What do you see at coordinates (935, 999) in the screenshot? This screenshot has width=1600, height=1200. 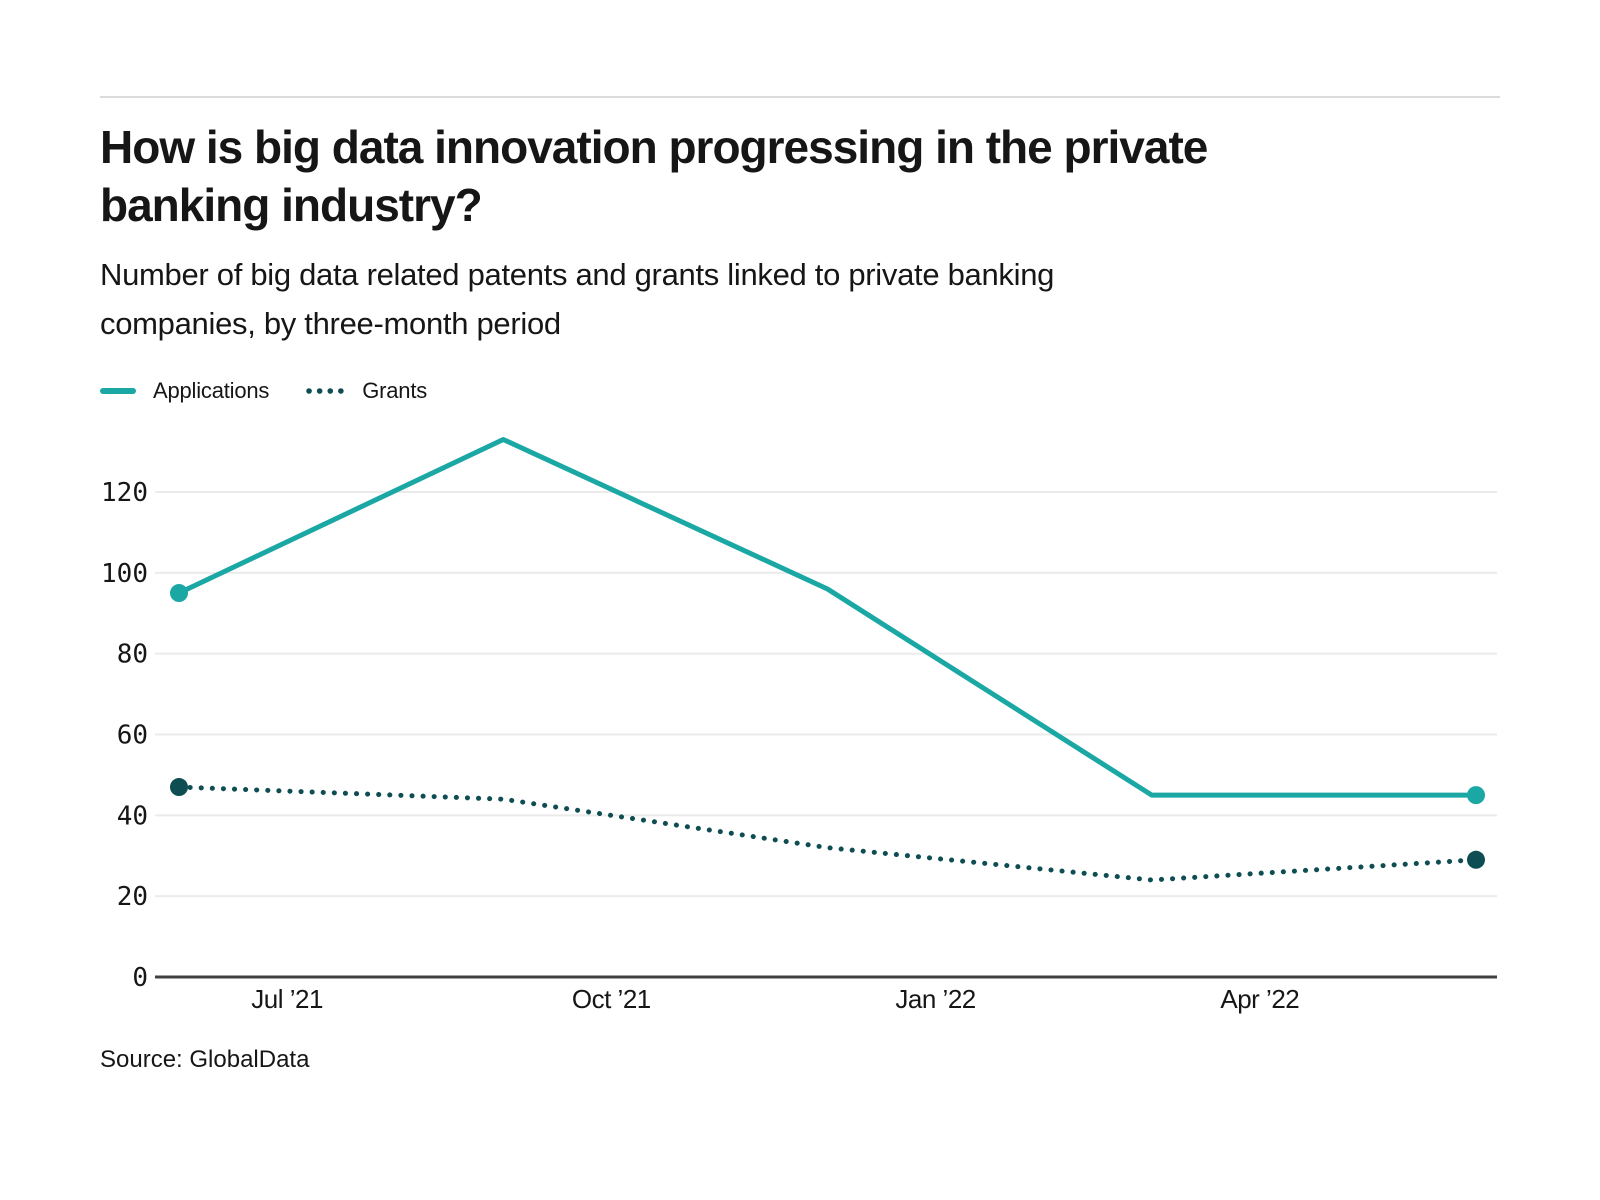 I see `x-tick-label: Jan ’22` at bounding box center [935, 999].